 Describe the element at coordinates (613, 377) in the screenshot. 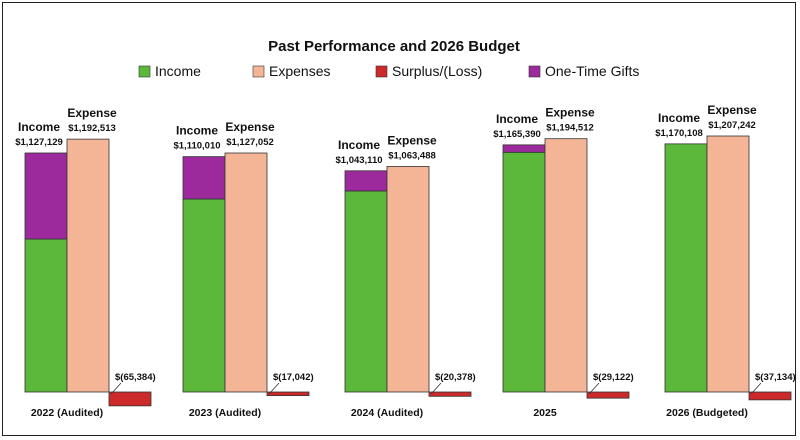

I see `surplus-value-label: $(29,122)` at that location.